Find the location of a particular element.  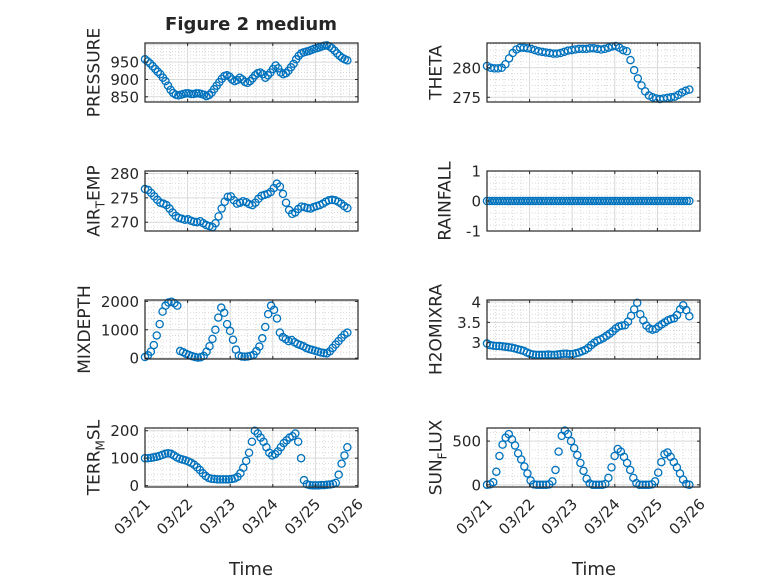

x-axis-label-left: Time is located at coordinates (250, 569).